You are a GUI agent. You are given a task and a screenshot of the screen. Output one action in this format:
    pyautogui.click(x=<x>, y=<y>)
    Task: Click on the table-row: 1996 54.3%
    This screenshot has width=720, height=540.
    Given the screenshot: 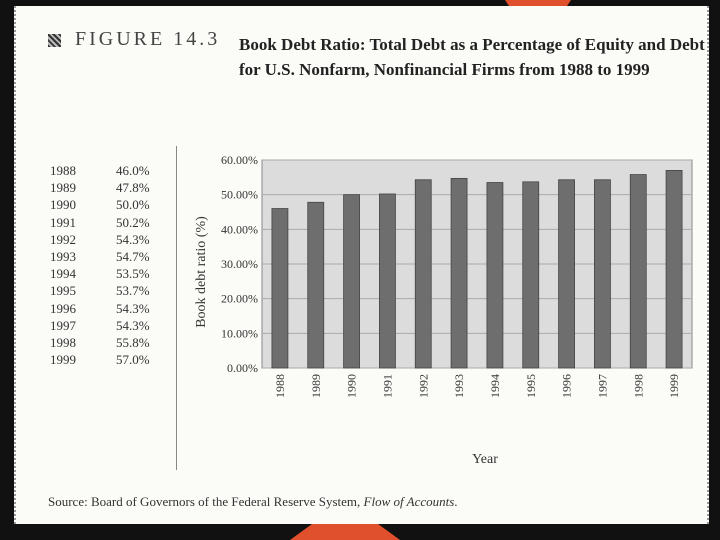 What is the action you would take?
    pyautogui.click(x=100, y=308)
    